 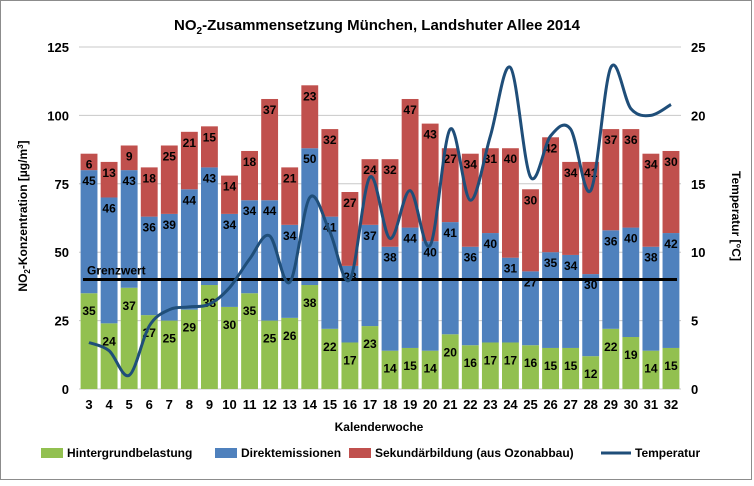 What do you see at coordinates (591, 374) in the screenshot?
I see `bar-data-label: 12` at bounding box center [591, 374].